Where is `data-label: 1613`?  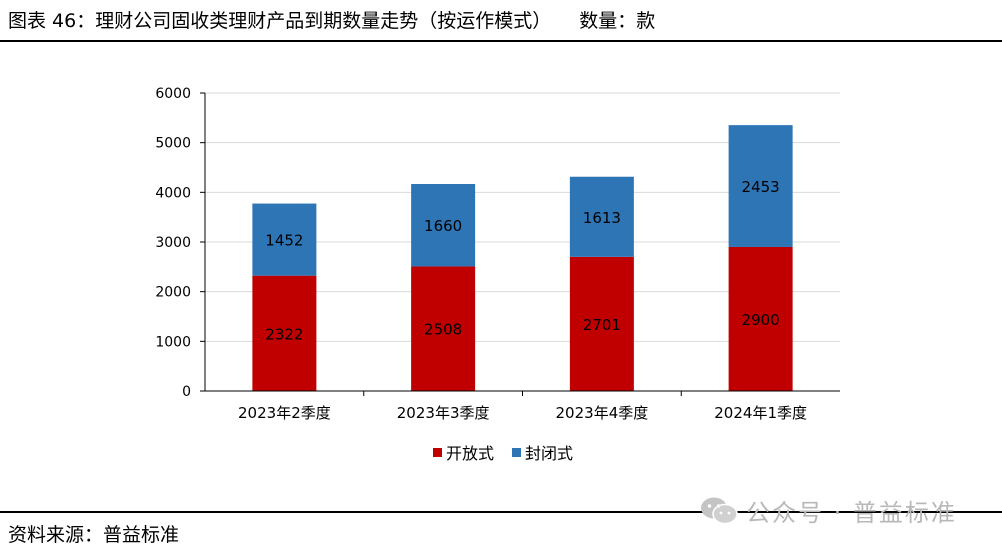
data-label: 1613 is located at coordinates (602, 218).